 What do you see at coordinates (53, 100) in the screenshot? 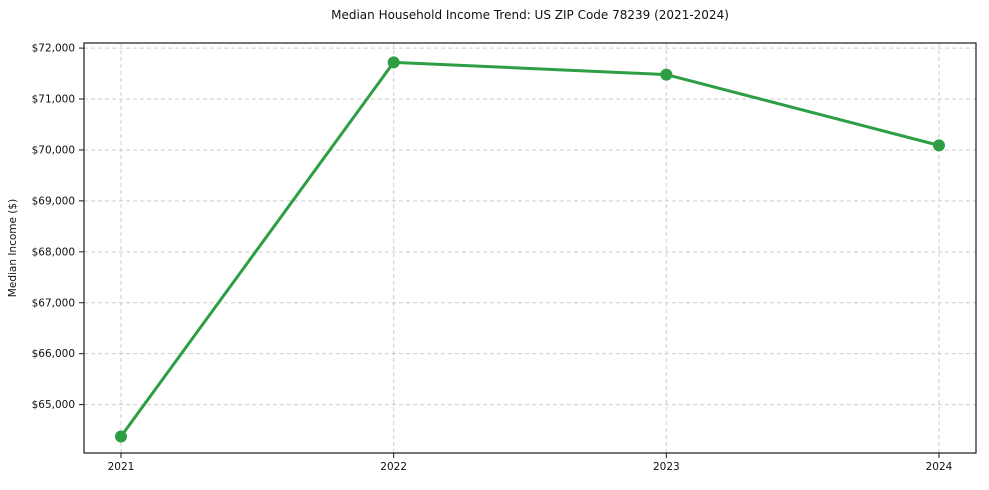
I see `y-tick-label: $71,000` at bounding box center [53, 100].